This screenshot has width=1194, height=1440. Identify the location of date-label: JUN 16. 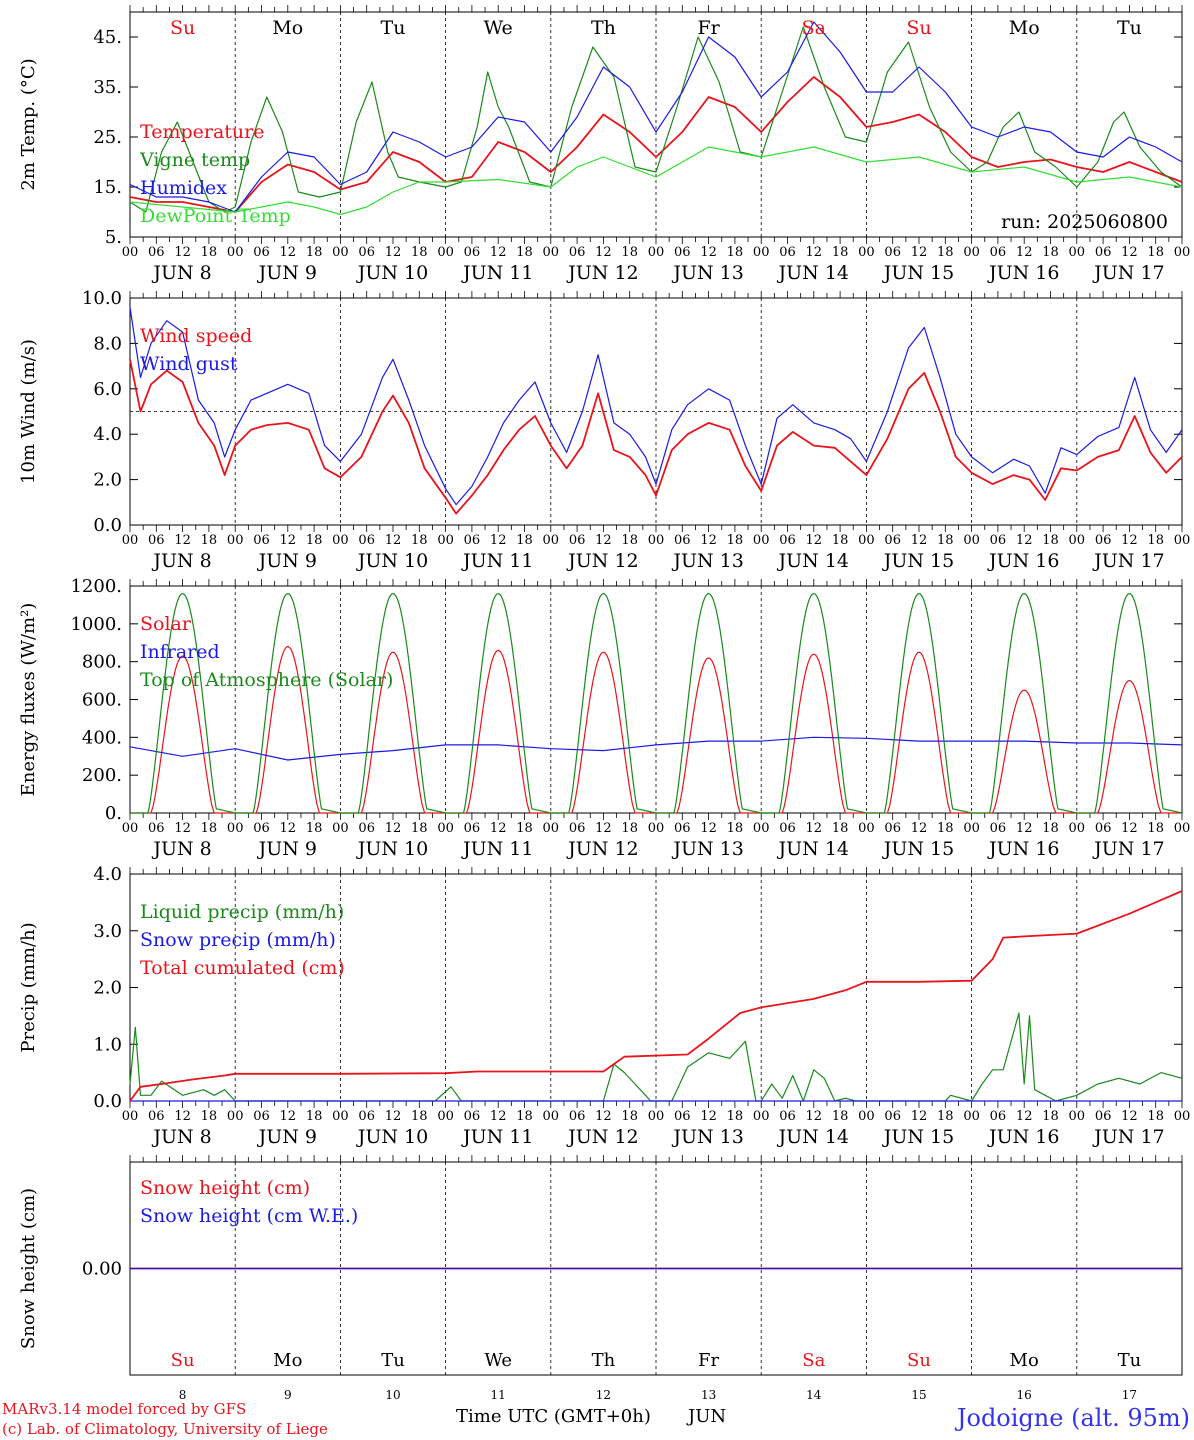
(1023, 849).